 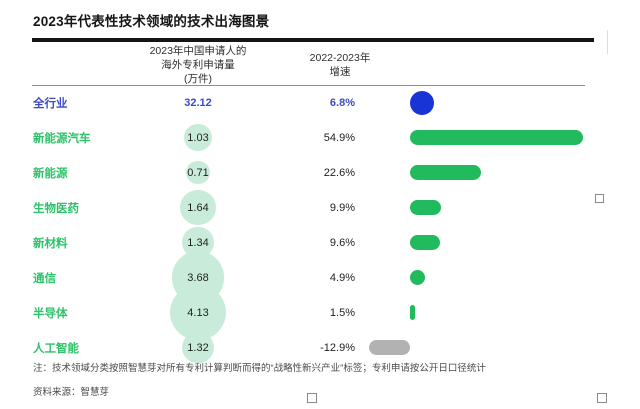 I want to click on applications-value: 1.64, so click(x=198, y=207).